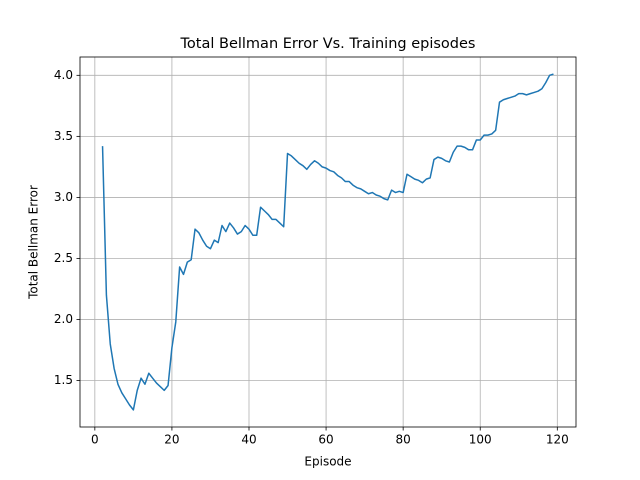 This screenshot has height=480, width=640. I want to click on x-tick-label: 20, so click(171, 440).